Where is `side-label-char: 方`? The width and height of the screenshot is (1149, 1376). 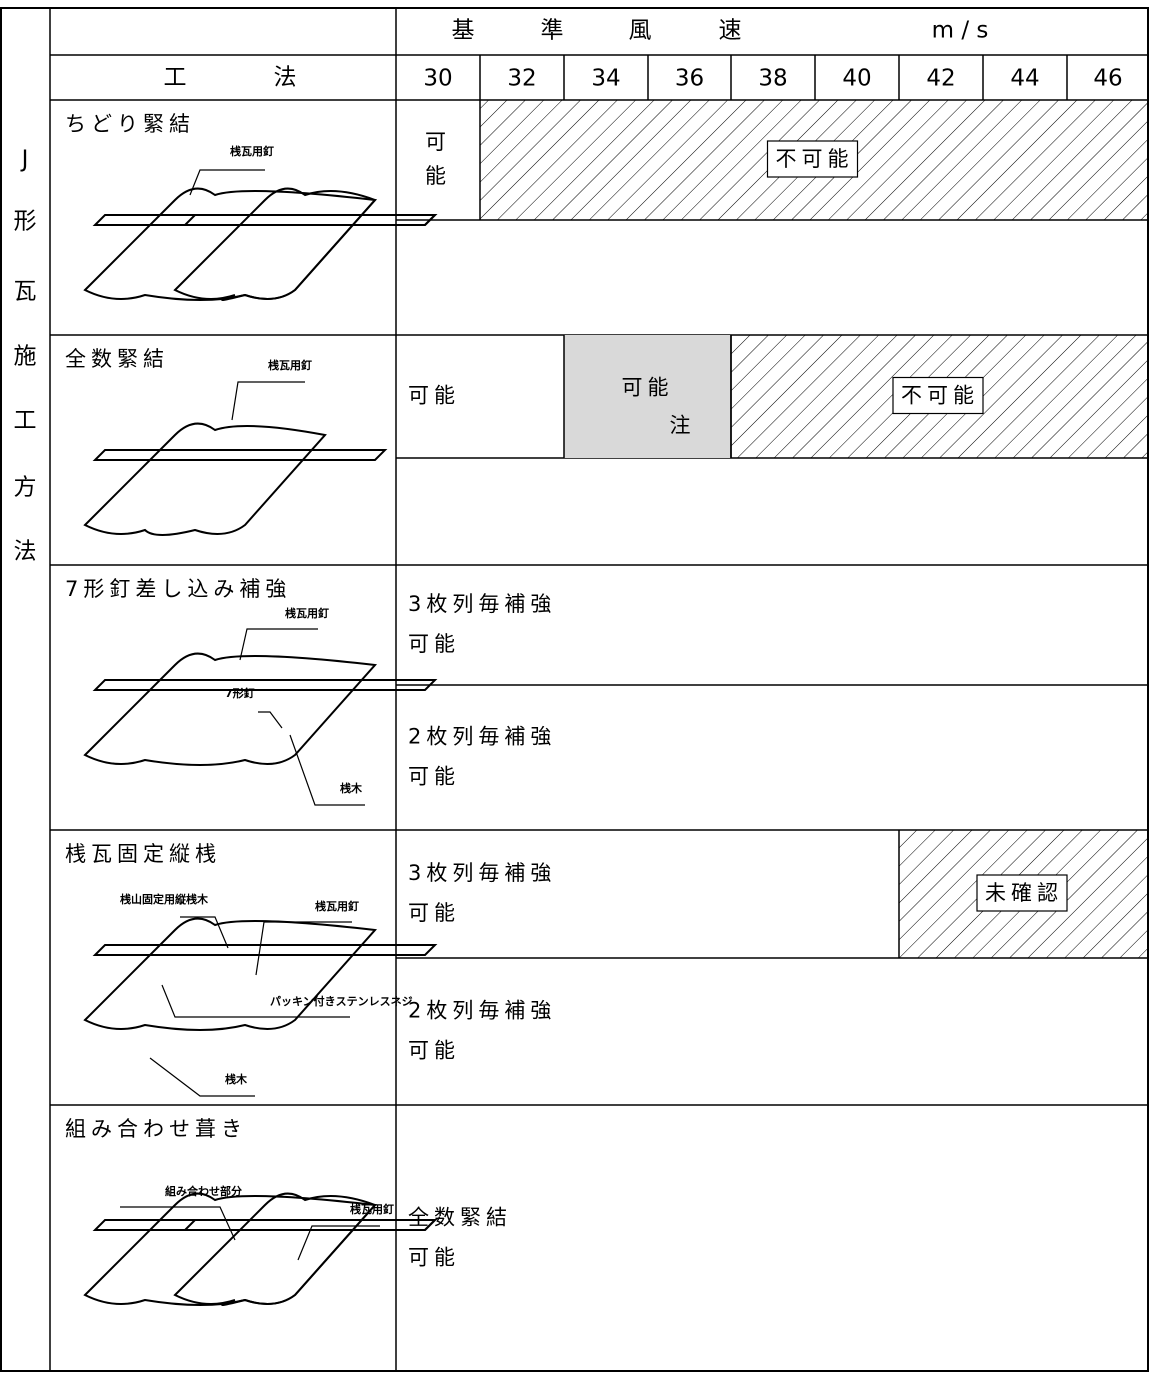 side-label-char: 方 is located at coordinates (25, 488).